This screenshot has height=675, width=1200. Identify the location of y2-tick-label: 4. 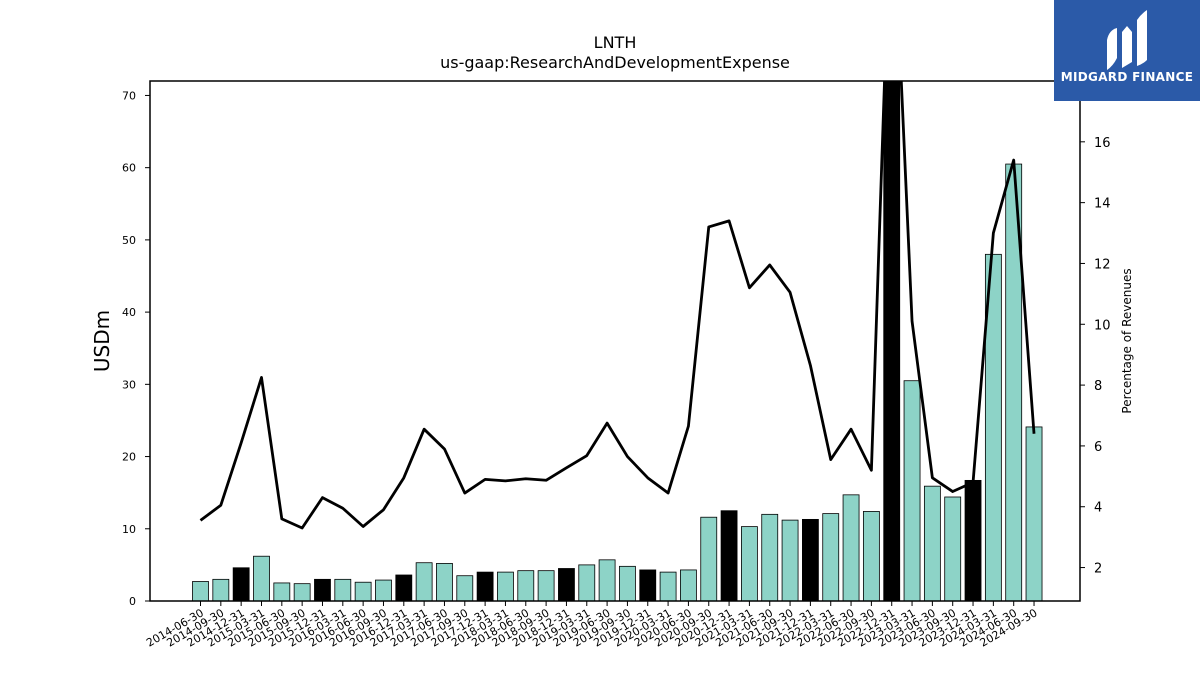
(1098, 508).